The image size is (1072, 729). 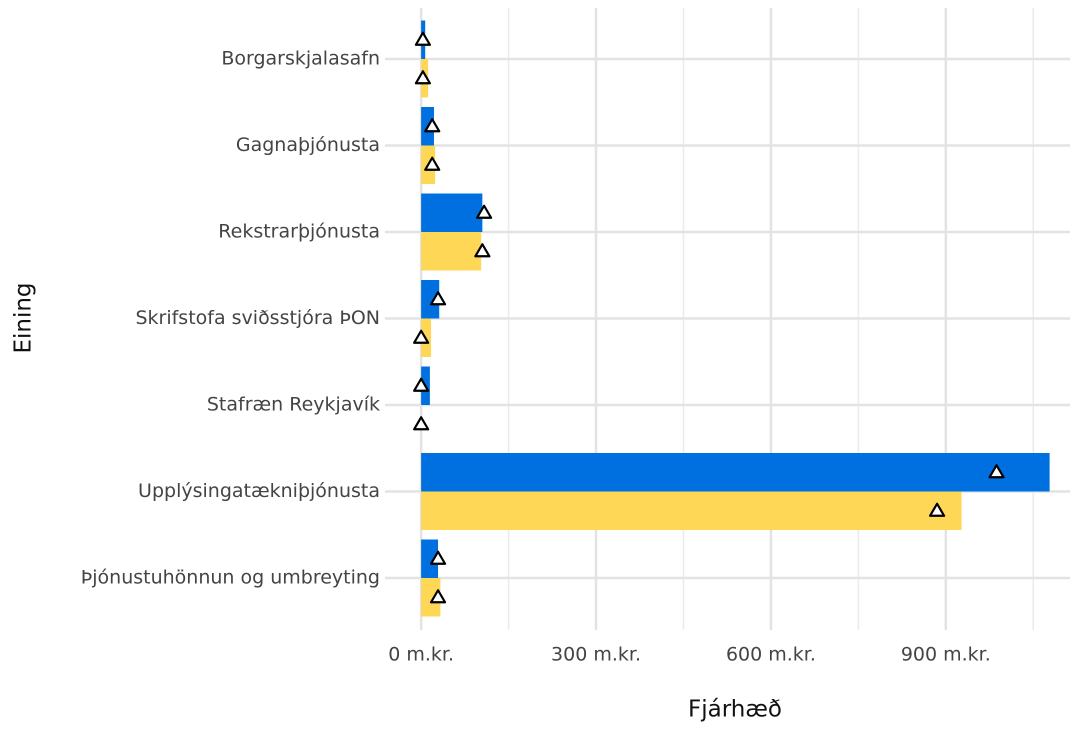 What do you see at coordinates (771, 655) in the screenshot?
I see `x-tick-label: 600 m.kr.` at bounding box center [771, 655].